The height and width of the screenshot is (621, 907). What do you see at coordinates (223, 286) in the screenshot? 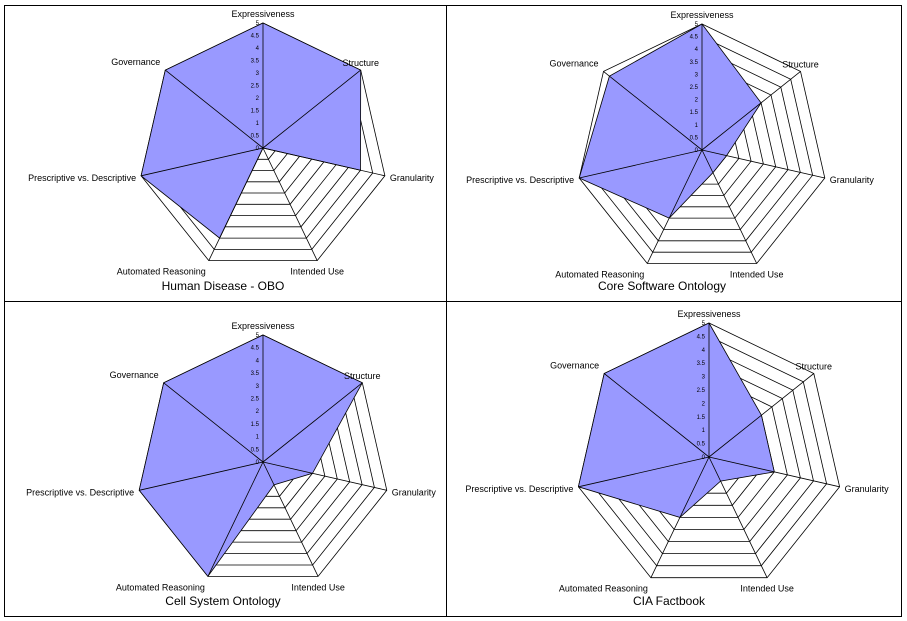
I see `chart-title: Human Disease - OBO` at bounding box center [223, 286].